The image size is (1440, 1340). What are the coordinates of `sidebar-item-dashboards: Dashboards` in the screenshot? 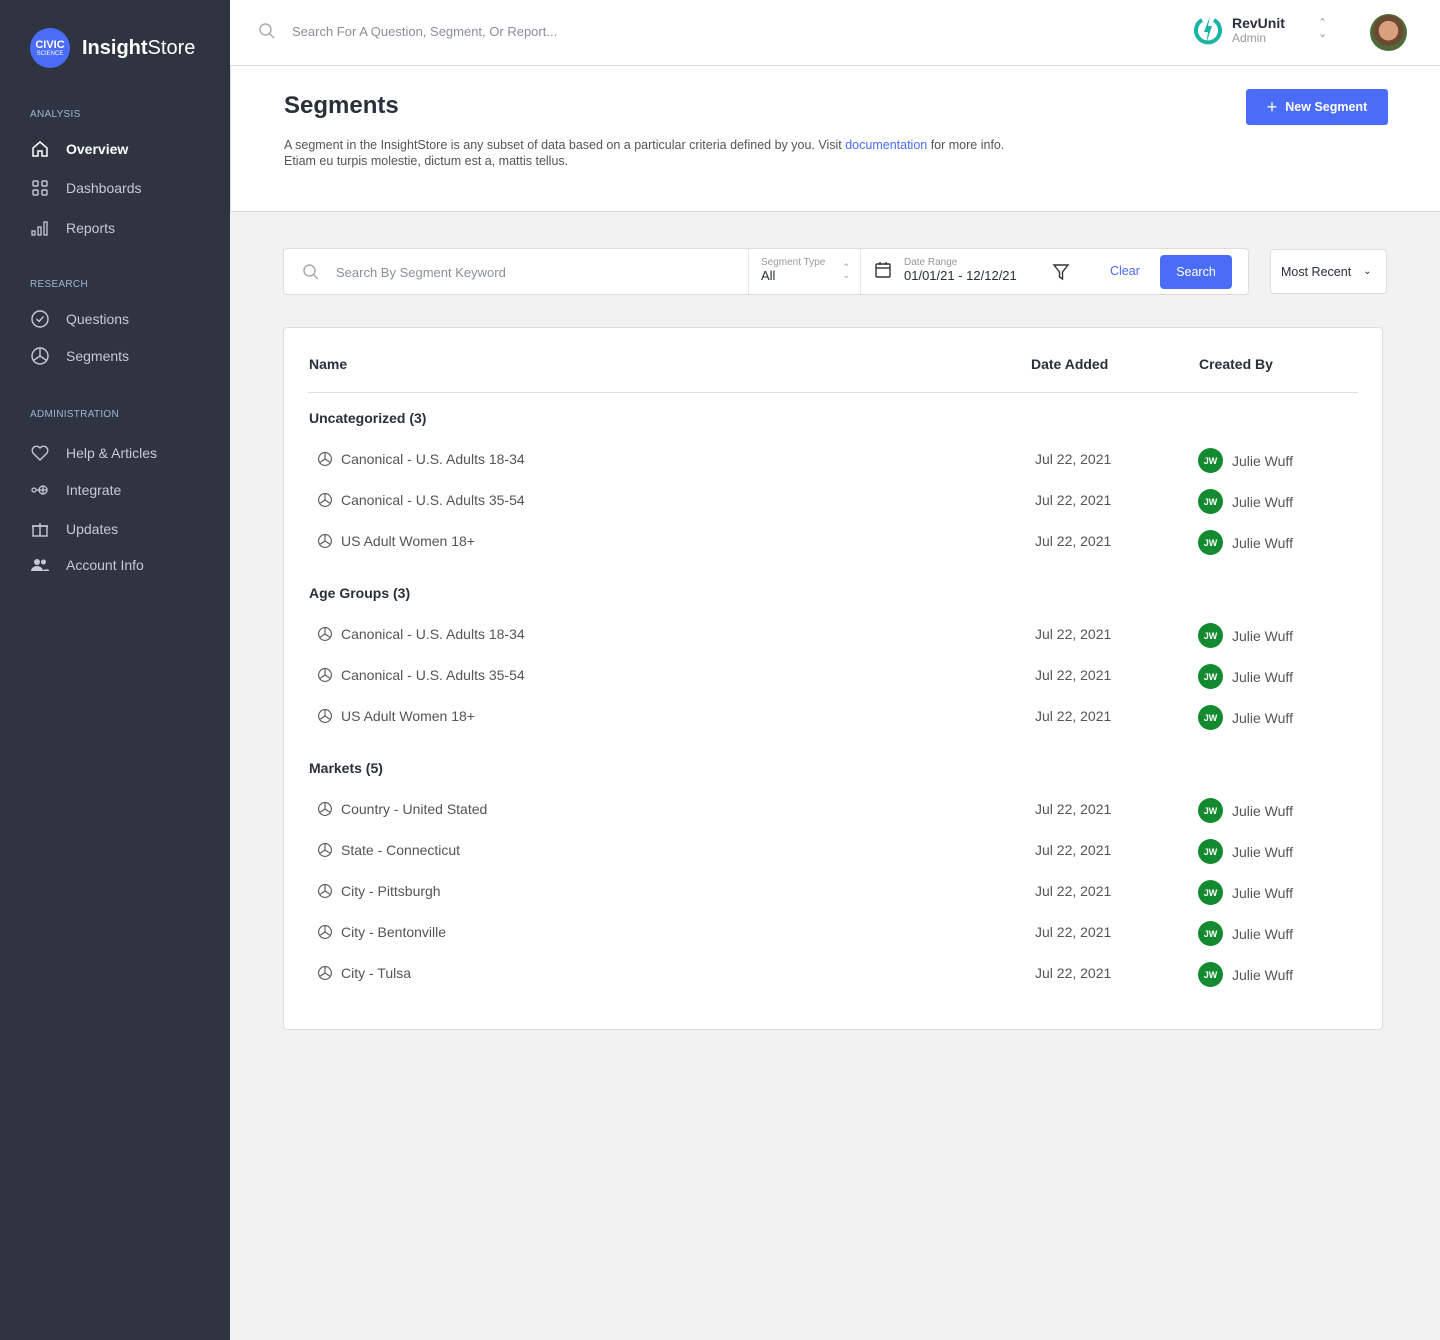 It's located at (86, 188).